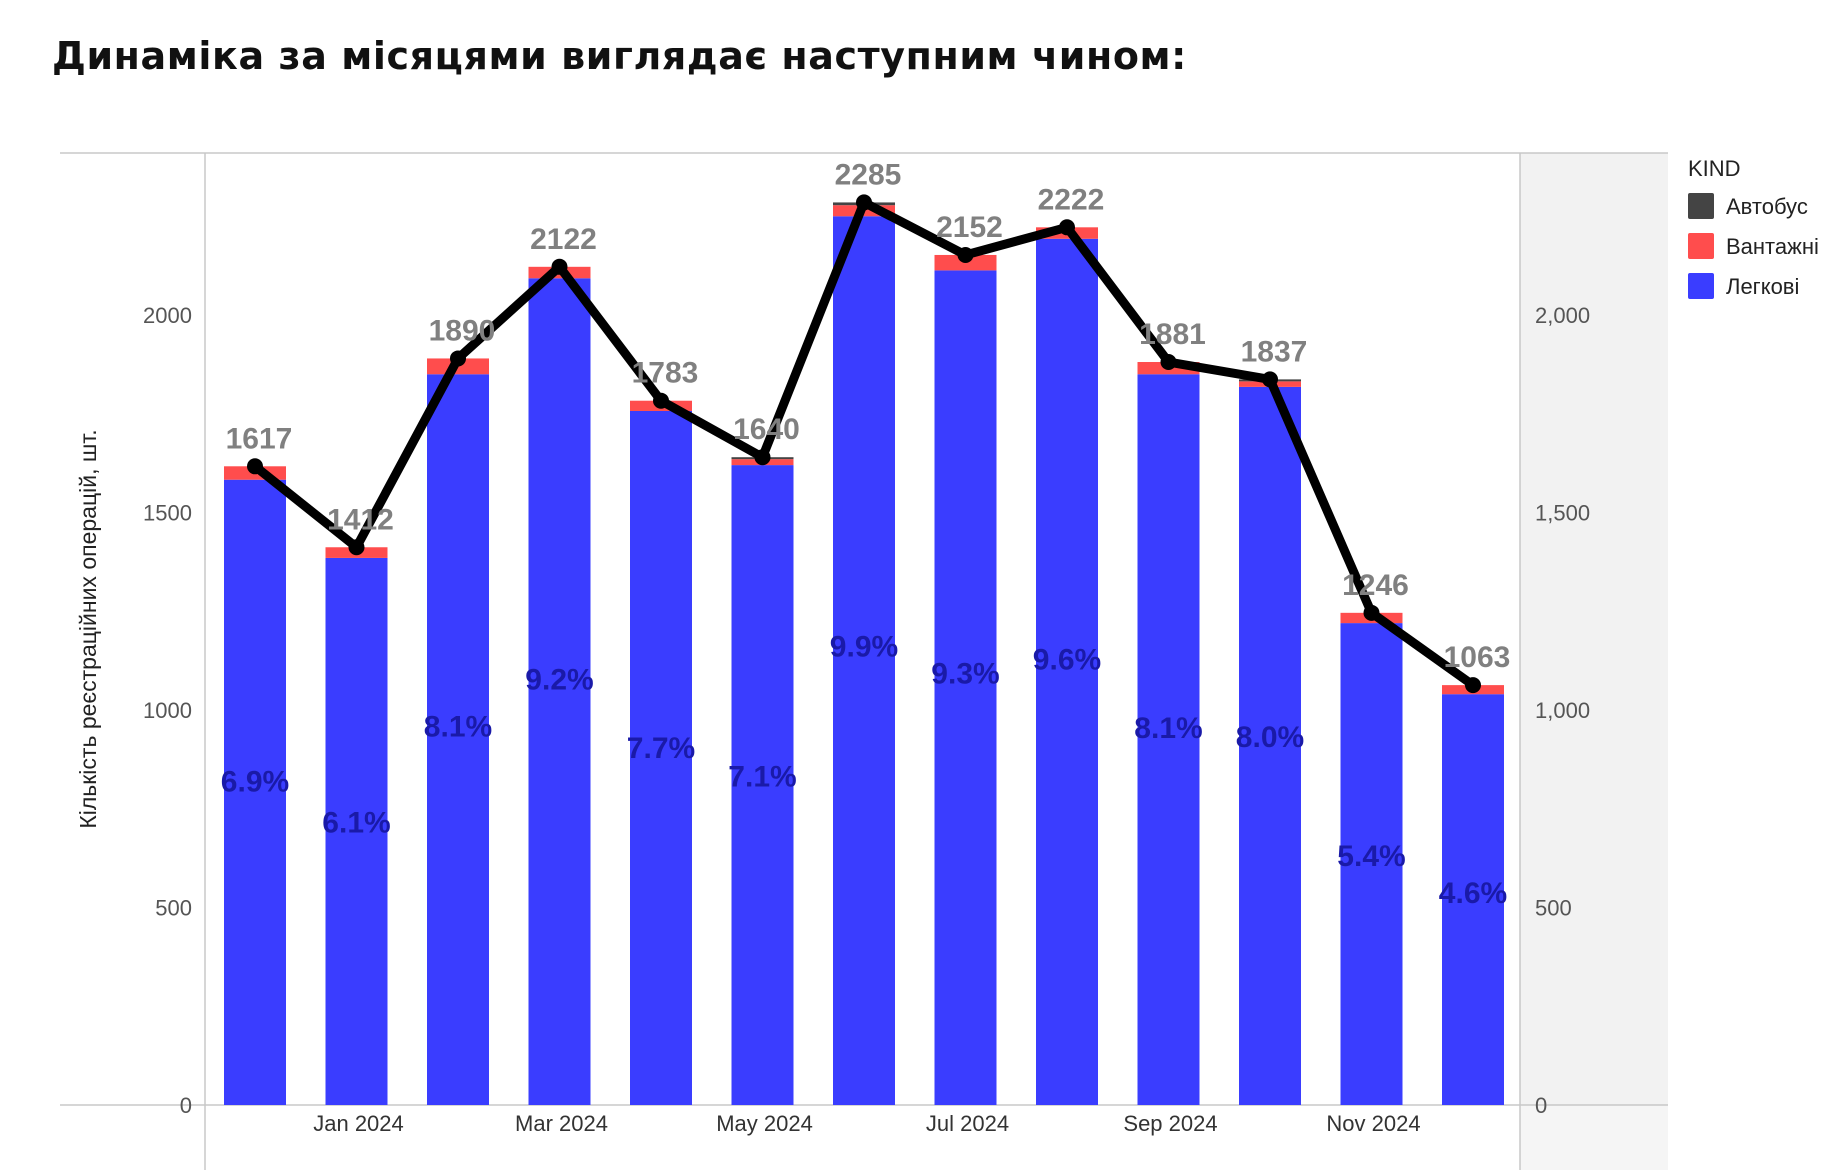 The image size is (1840, 1170). Describe the element at coordinates (1541, 1105) in the screenshot. I see `y-tick-right-0: 0` at that location.